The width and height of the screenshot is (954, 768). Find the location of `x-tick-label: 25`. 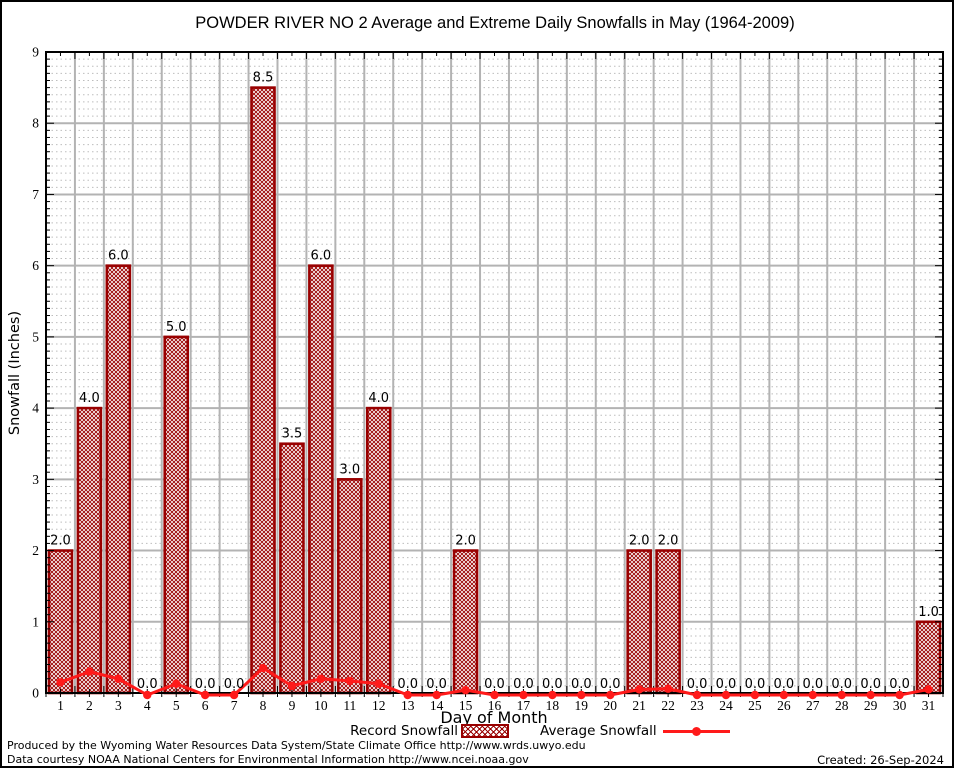

x-tick-label: 25 is located at coordinates (755, 705).